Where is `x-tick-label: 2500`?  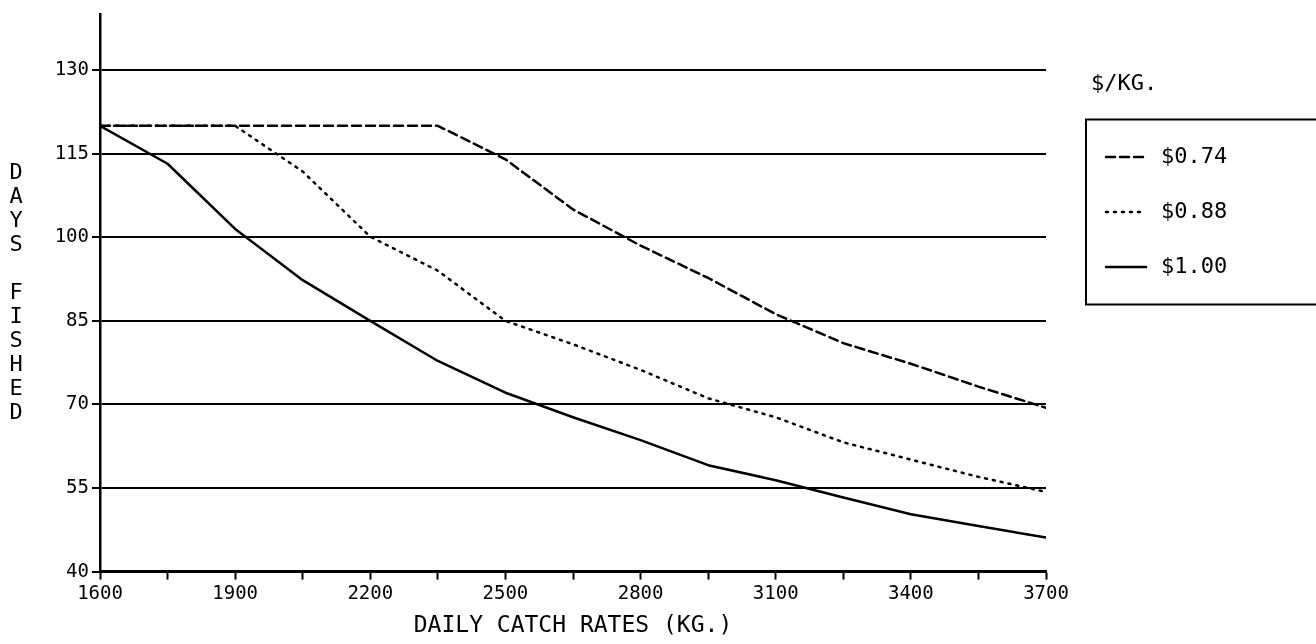 x-tick-label: 2500 is located at coordinates (505, 591).